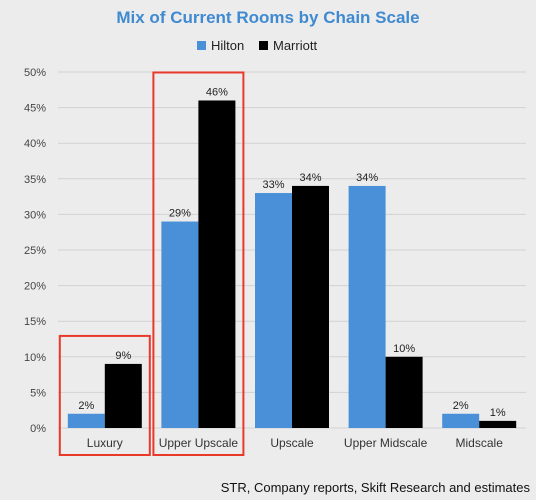 This screenshot has height=500, width=536. I want to click on legend: Hilton Marriott, so click(257, 45).